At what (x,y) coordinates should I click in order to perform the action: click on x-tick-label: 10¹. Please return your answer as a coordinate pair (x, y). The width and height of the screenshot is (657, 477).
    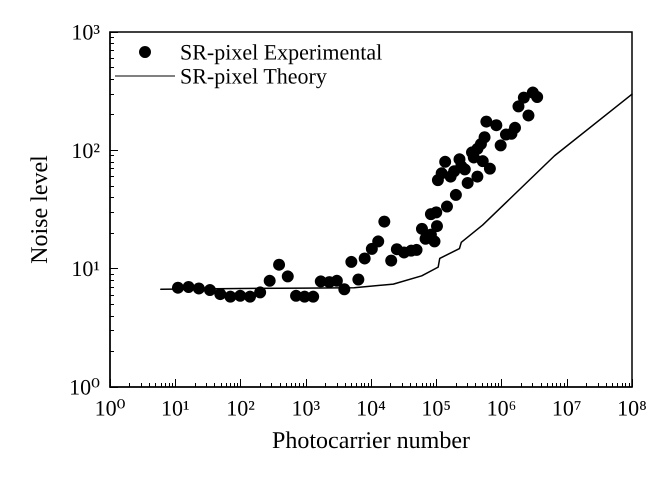
    Looking at the image, I should click on (175, 408).